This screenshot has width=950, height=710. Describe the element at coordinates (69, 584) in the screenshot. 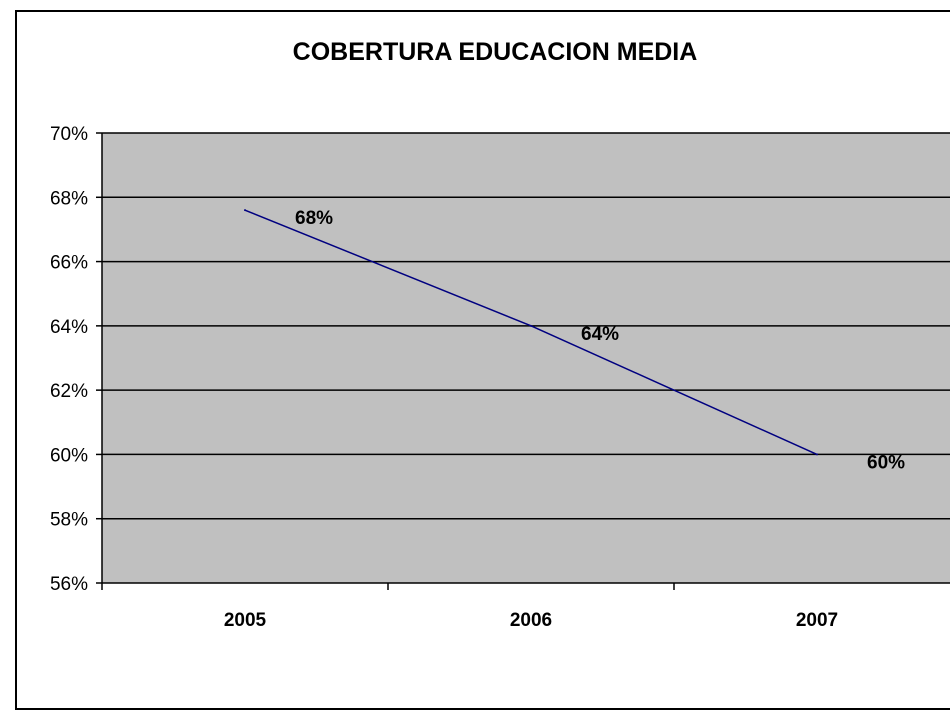

I see `y-tick-label: 56%` at that location.